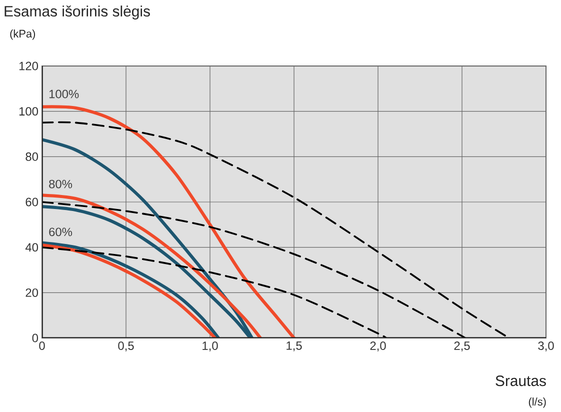  I want to click on text: (kPa), so click(23, 35).